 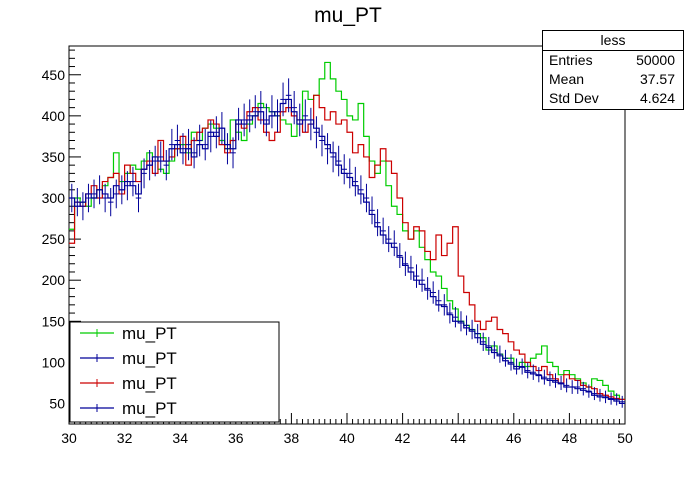 What do you see at coordinates (514, 438) in the screenshot?
I see `x-tick-label: 46` at bounding box center [514, 438].